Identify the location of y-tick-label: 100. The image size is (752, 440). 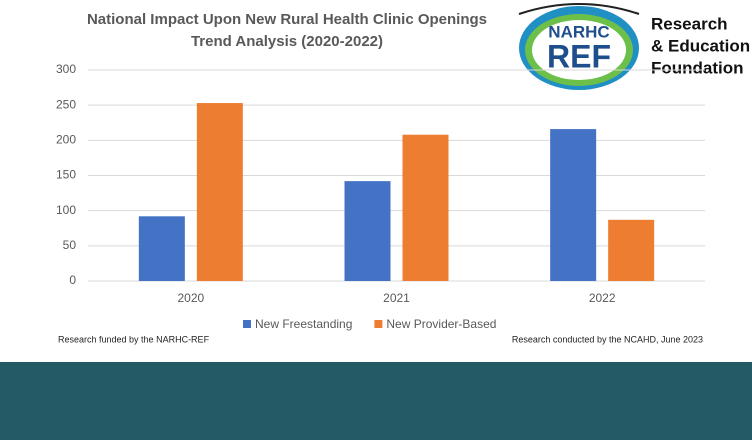
(66, 210).